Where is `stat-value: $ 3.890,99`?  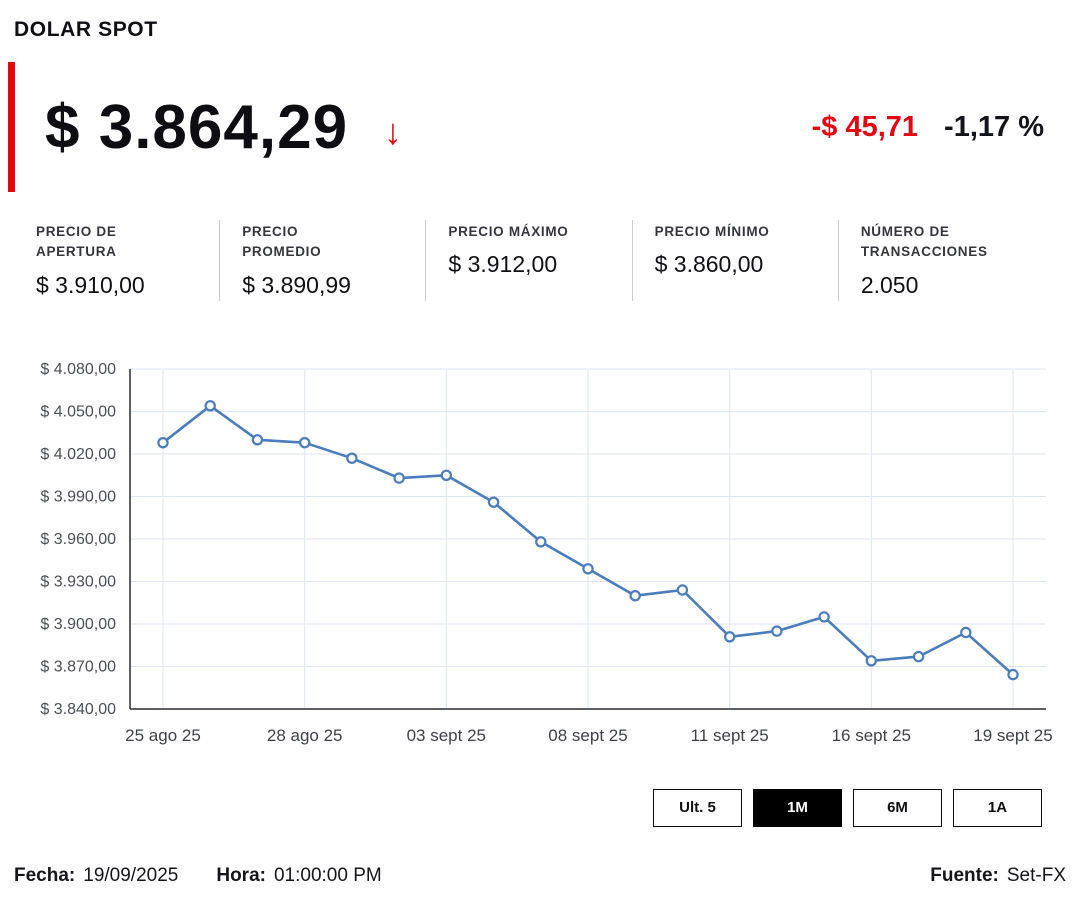
stat-value: $ 3.890,99 is located at coordinates (296, 284).